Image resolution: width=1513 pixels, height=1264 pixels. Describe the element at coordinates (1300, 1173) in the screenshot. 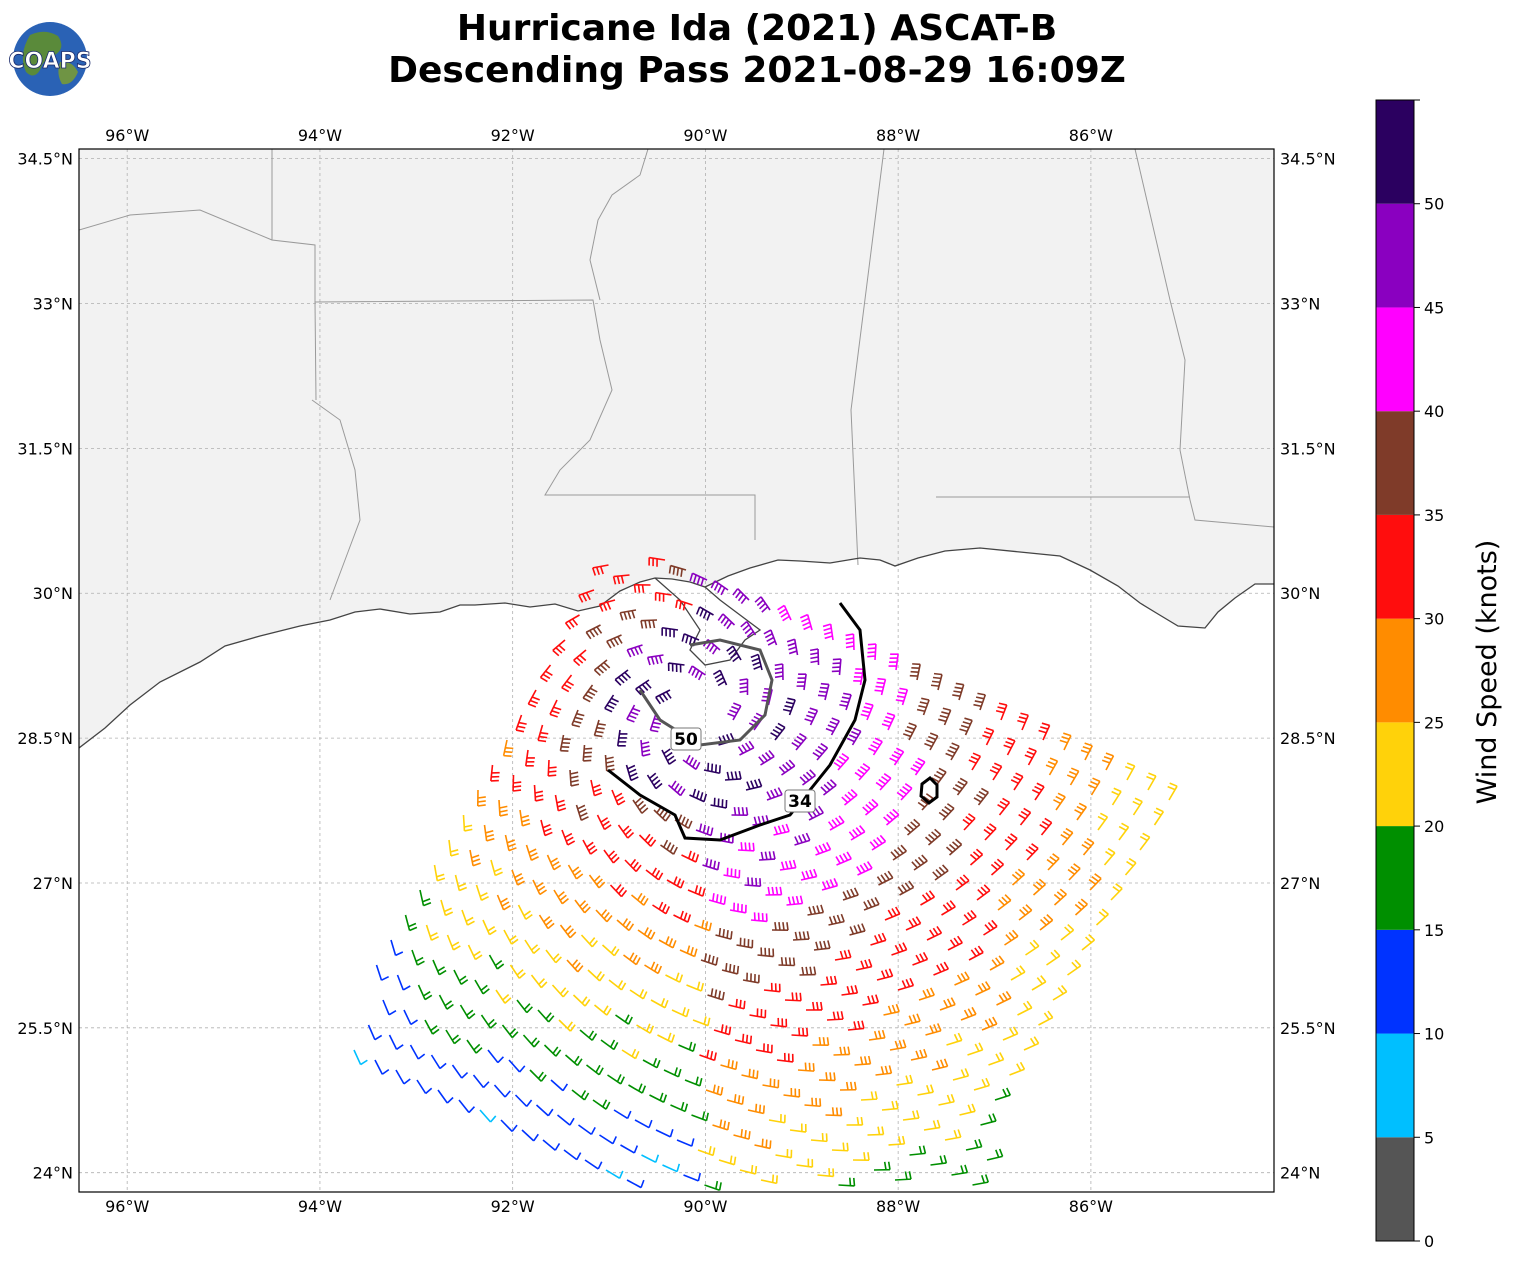

I see `lat-tick-label-right: 24°N` at that location.